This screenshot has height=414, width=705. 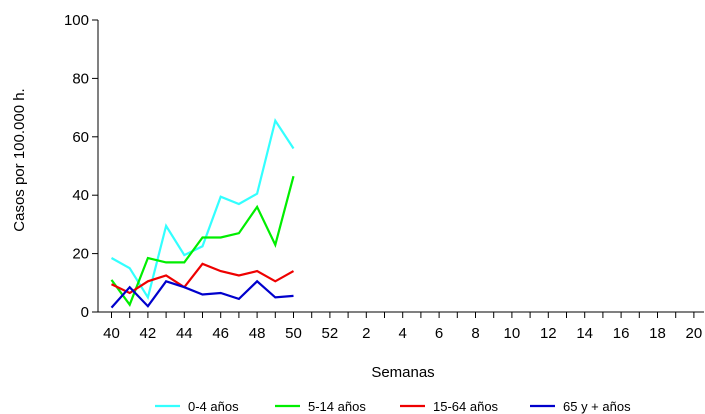 What do you see at coordinates (548, 333) in the screenshot?
I see `x-tick-label: 12` at bounding box center [548, 333].